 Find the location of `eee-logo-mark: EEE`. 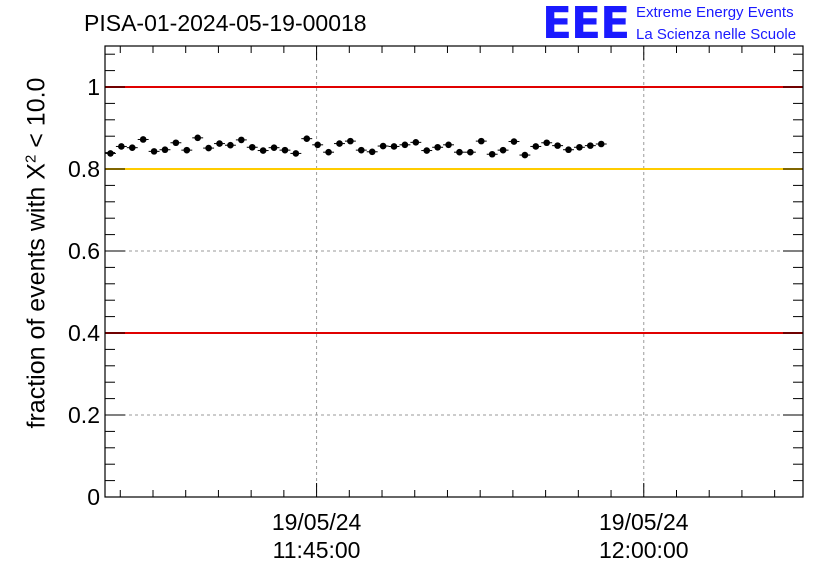

eee-logo-mark: EEE is located at coordinates (586, 24).